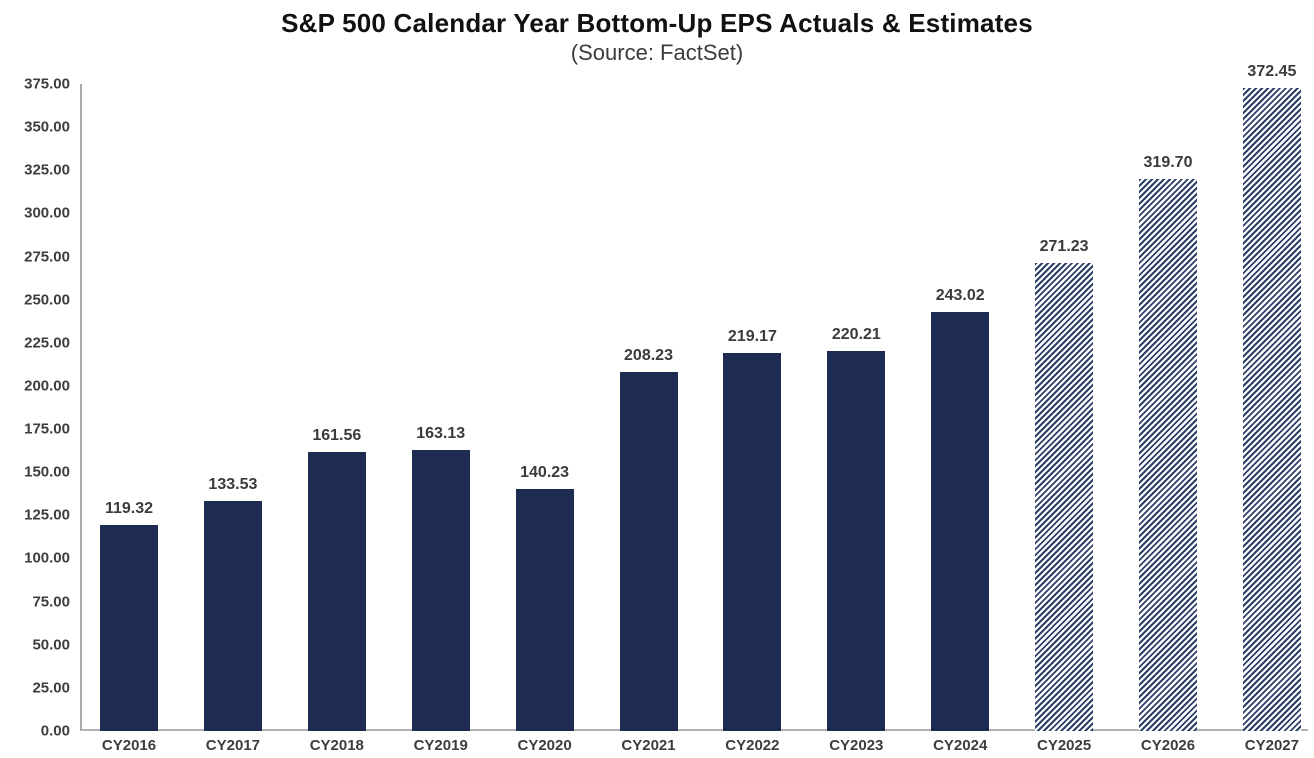  I want to click on bar-cy2016, so click(129, 628).